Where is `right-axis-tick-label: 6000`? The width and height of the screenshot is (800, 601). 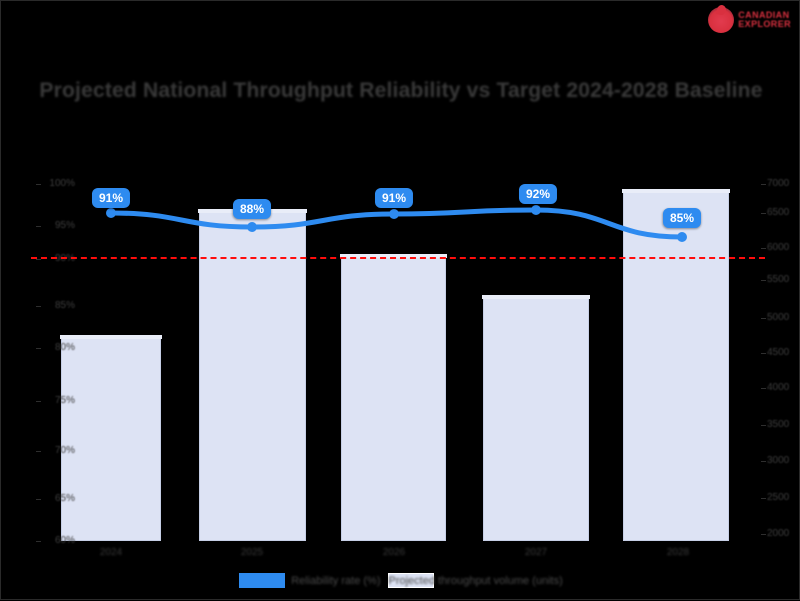
right-axis-tick-label: 6000 is located at coordinates (778, 247).